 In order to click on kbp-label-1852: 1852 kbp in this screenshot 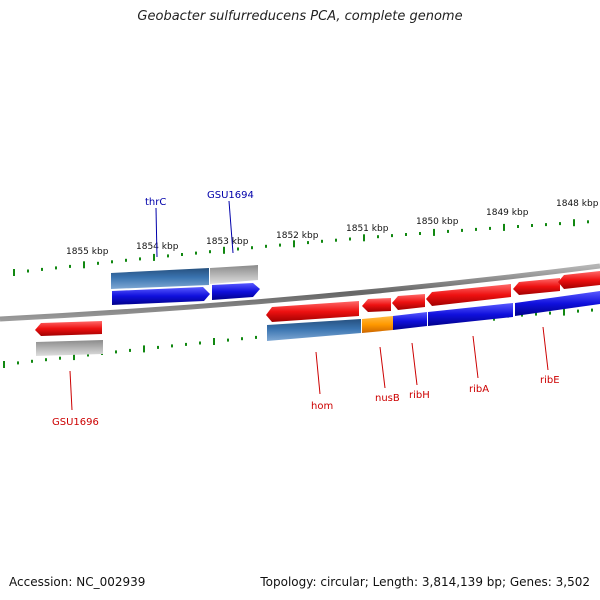, I will do `click(297, 236)`.